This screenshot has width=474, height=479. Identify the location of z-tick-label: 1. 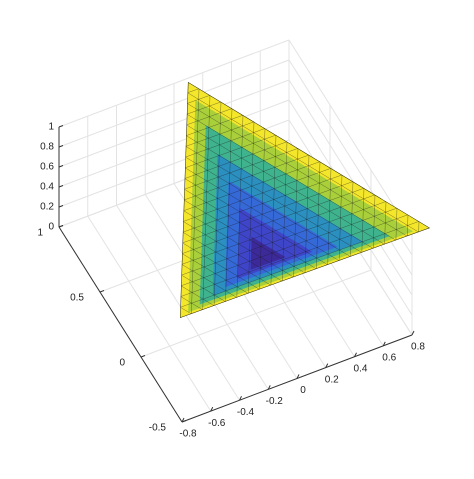
(51, 127).